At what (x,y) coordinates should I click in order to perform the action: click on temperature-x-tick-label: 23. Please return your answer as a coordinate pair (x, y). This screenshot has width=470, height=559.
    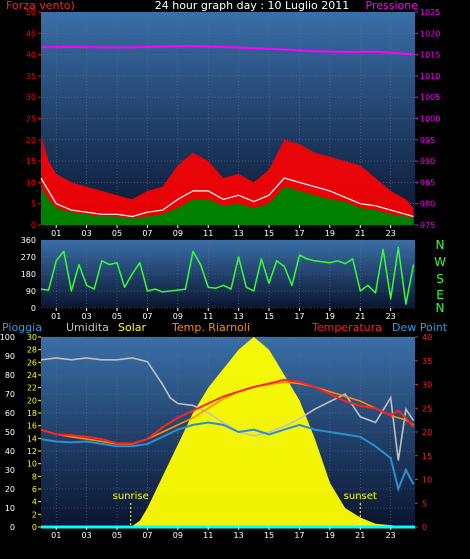
    Looking at the image, I should click on (391, 535).